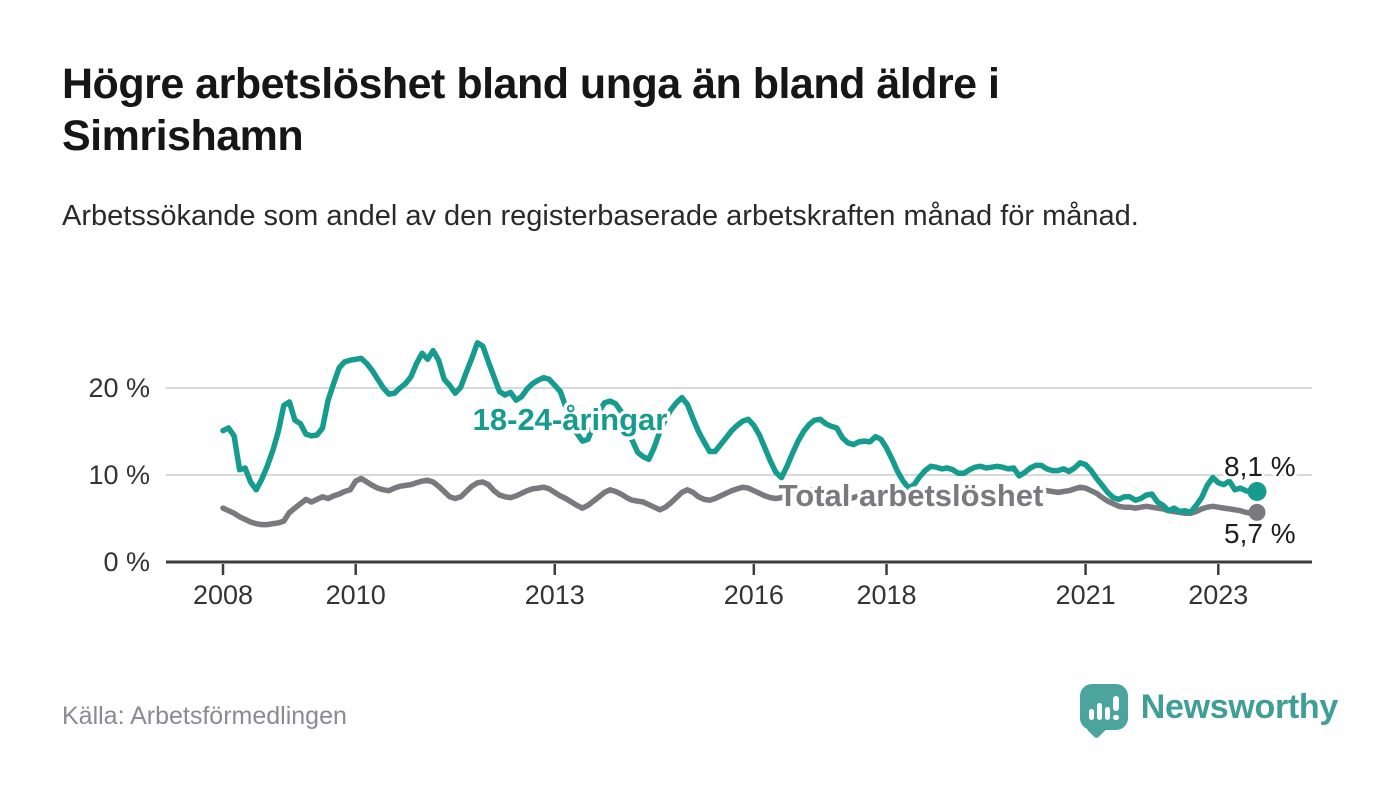  Describe the element at coordinates (1257, 492) in the screenshot. I see `series-end-dot-young` at that location.